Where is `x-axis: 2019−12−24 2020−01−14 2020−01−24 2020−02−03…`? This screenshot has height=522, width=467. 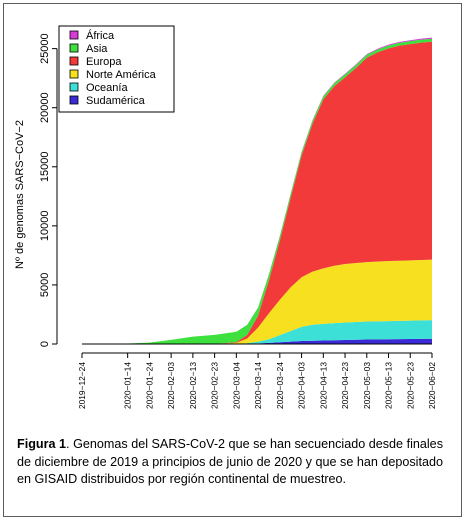
x-axis: 2019−12−24 2020−01−14 2020−01−24 2020−02−03… is located at coordinates (257, 380).